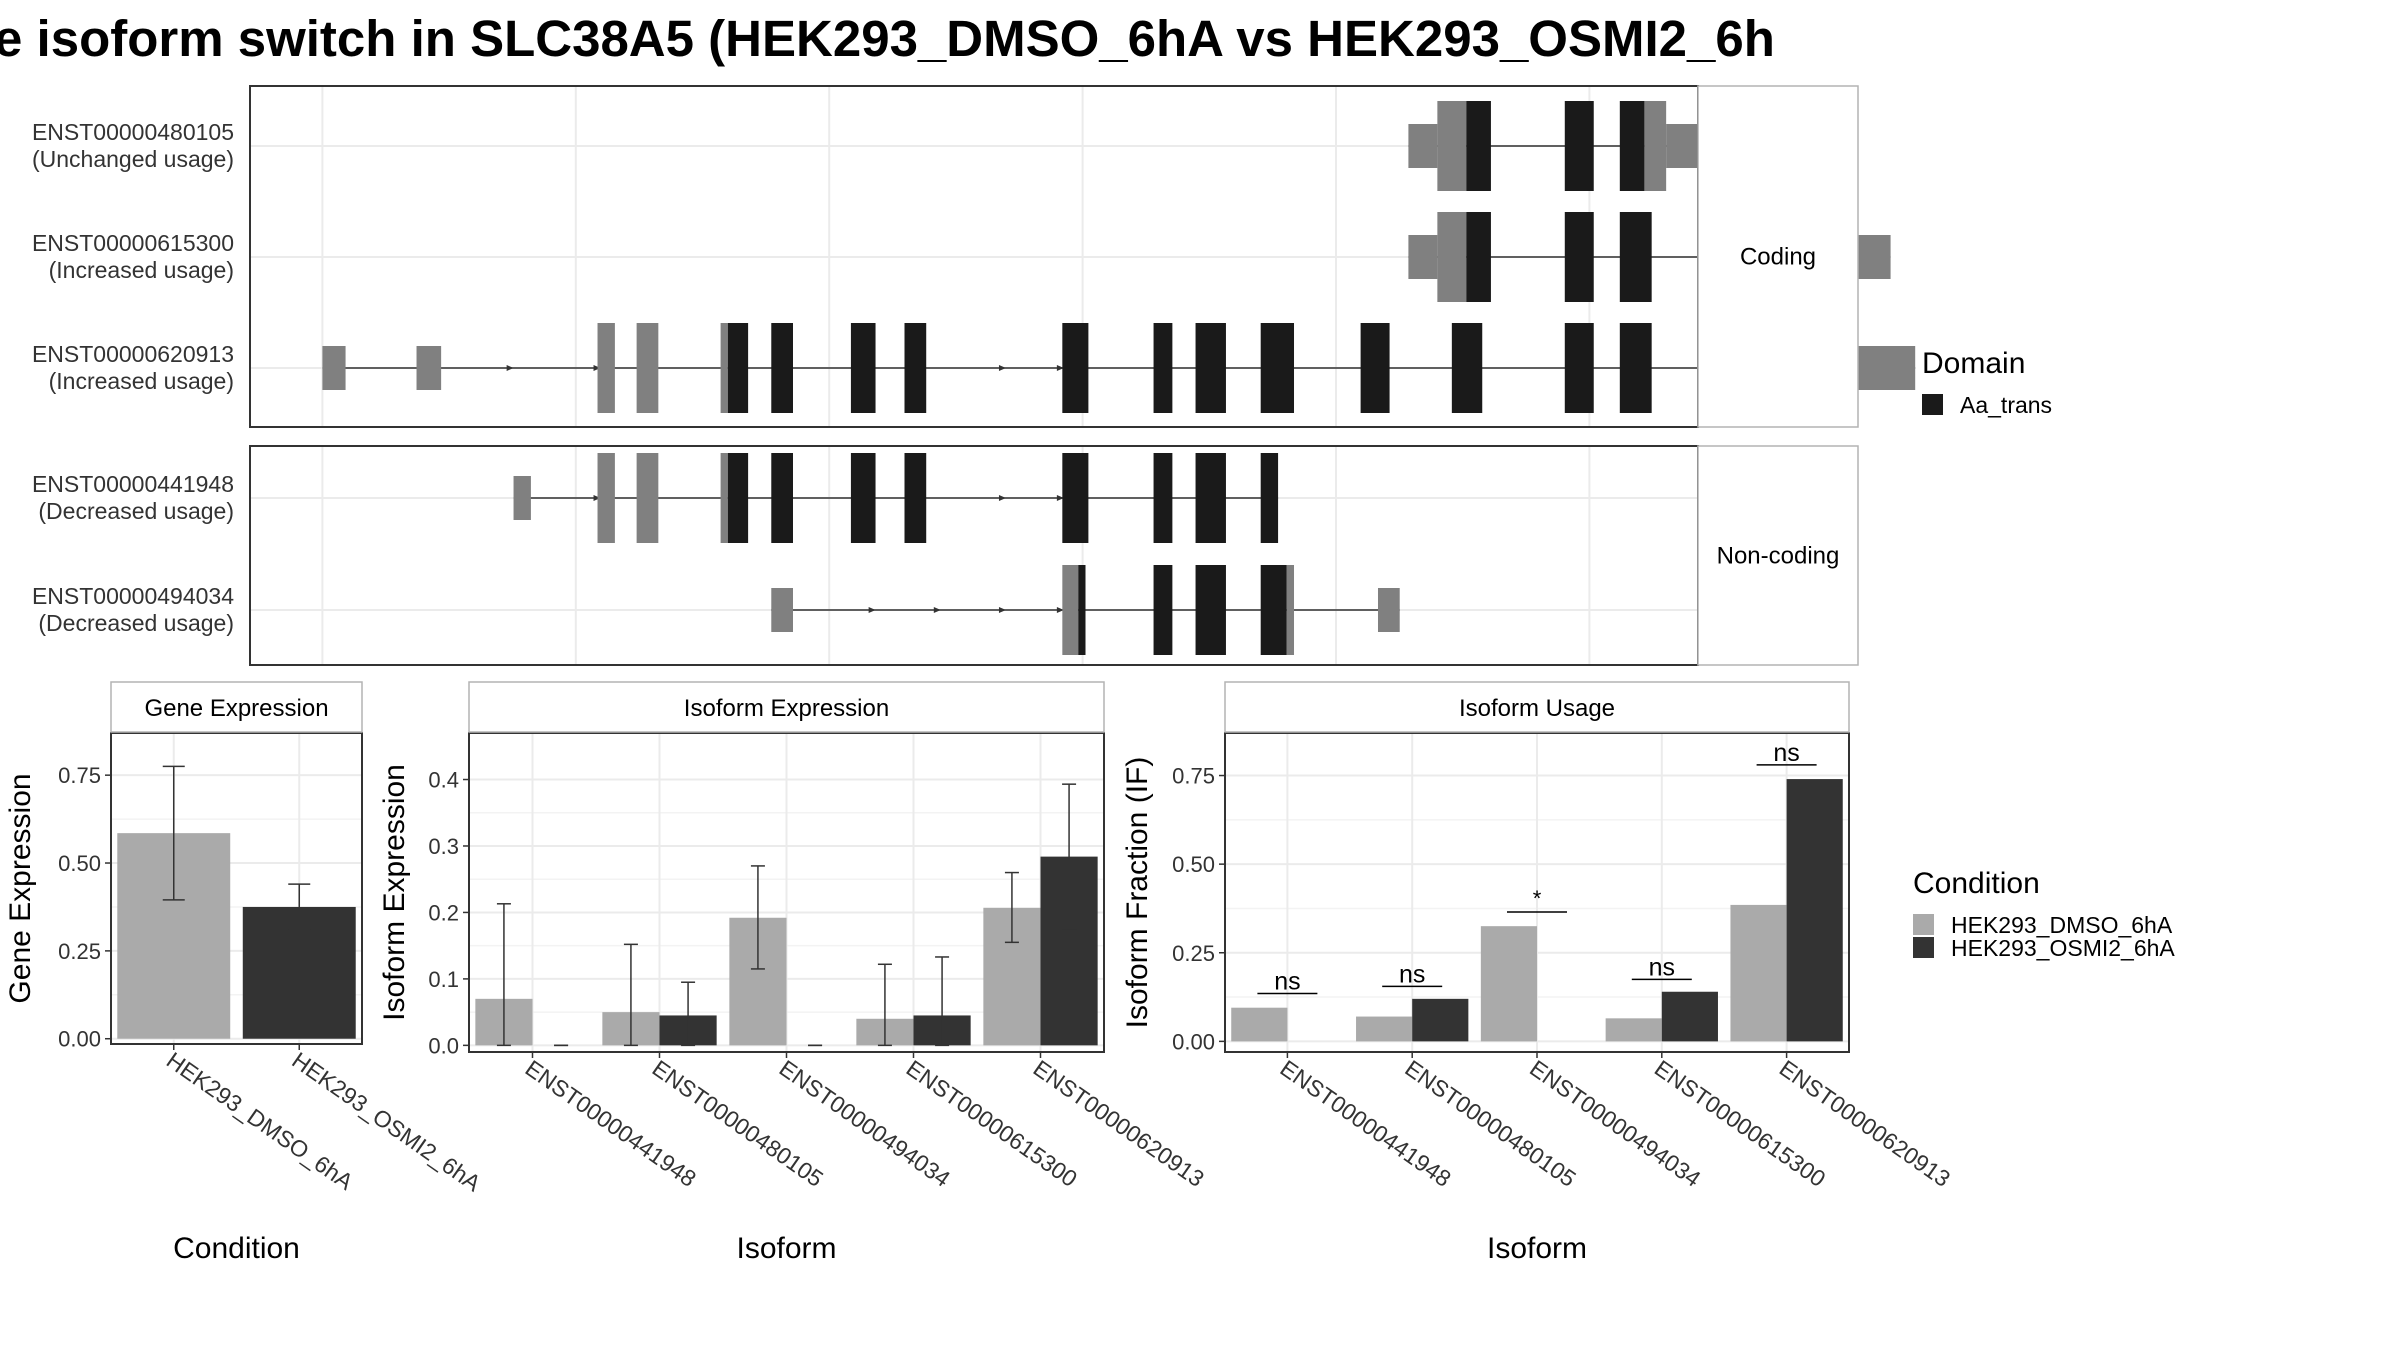  Describe the element at coordinates (79, 951) in the screenshot. I see `y-tick-label: 0.25` at that location.